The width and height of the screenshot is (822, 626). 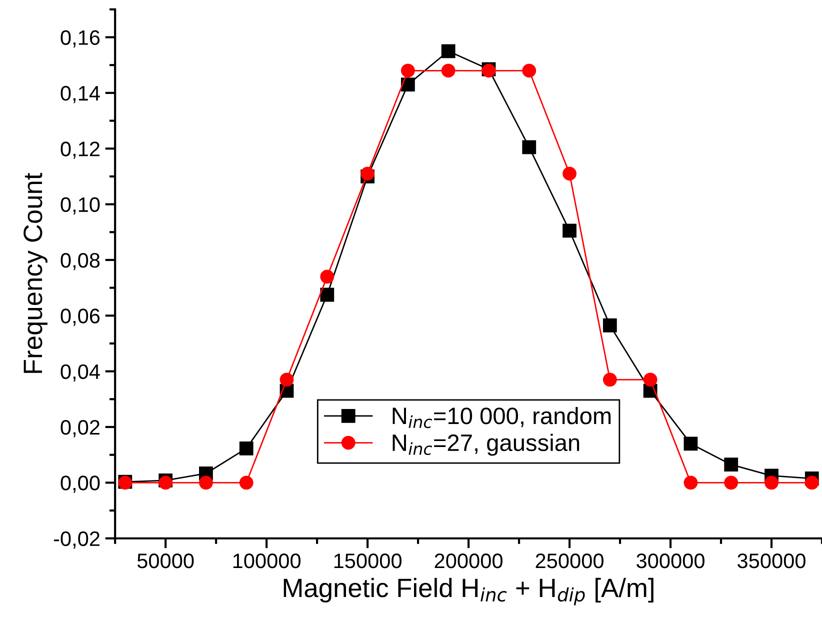 I want to click on x-tick-label: 50000, so click(x=165, y=560).